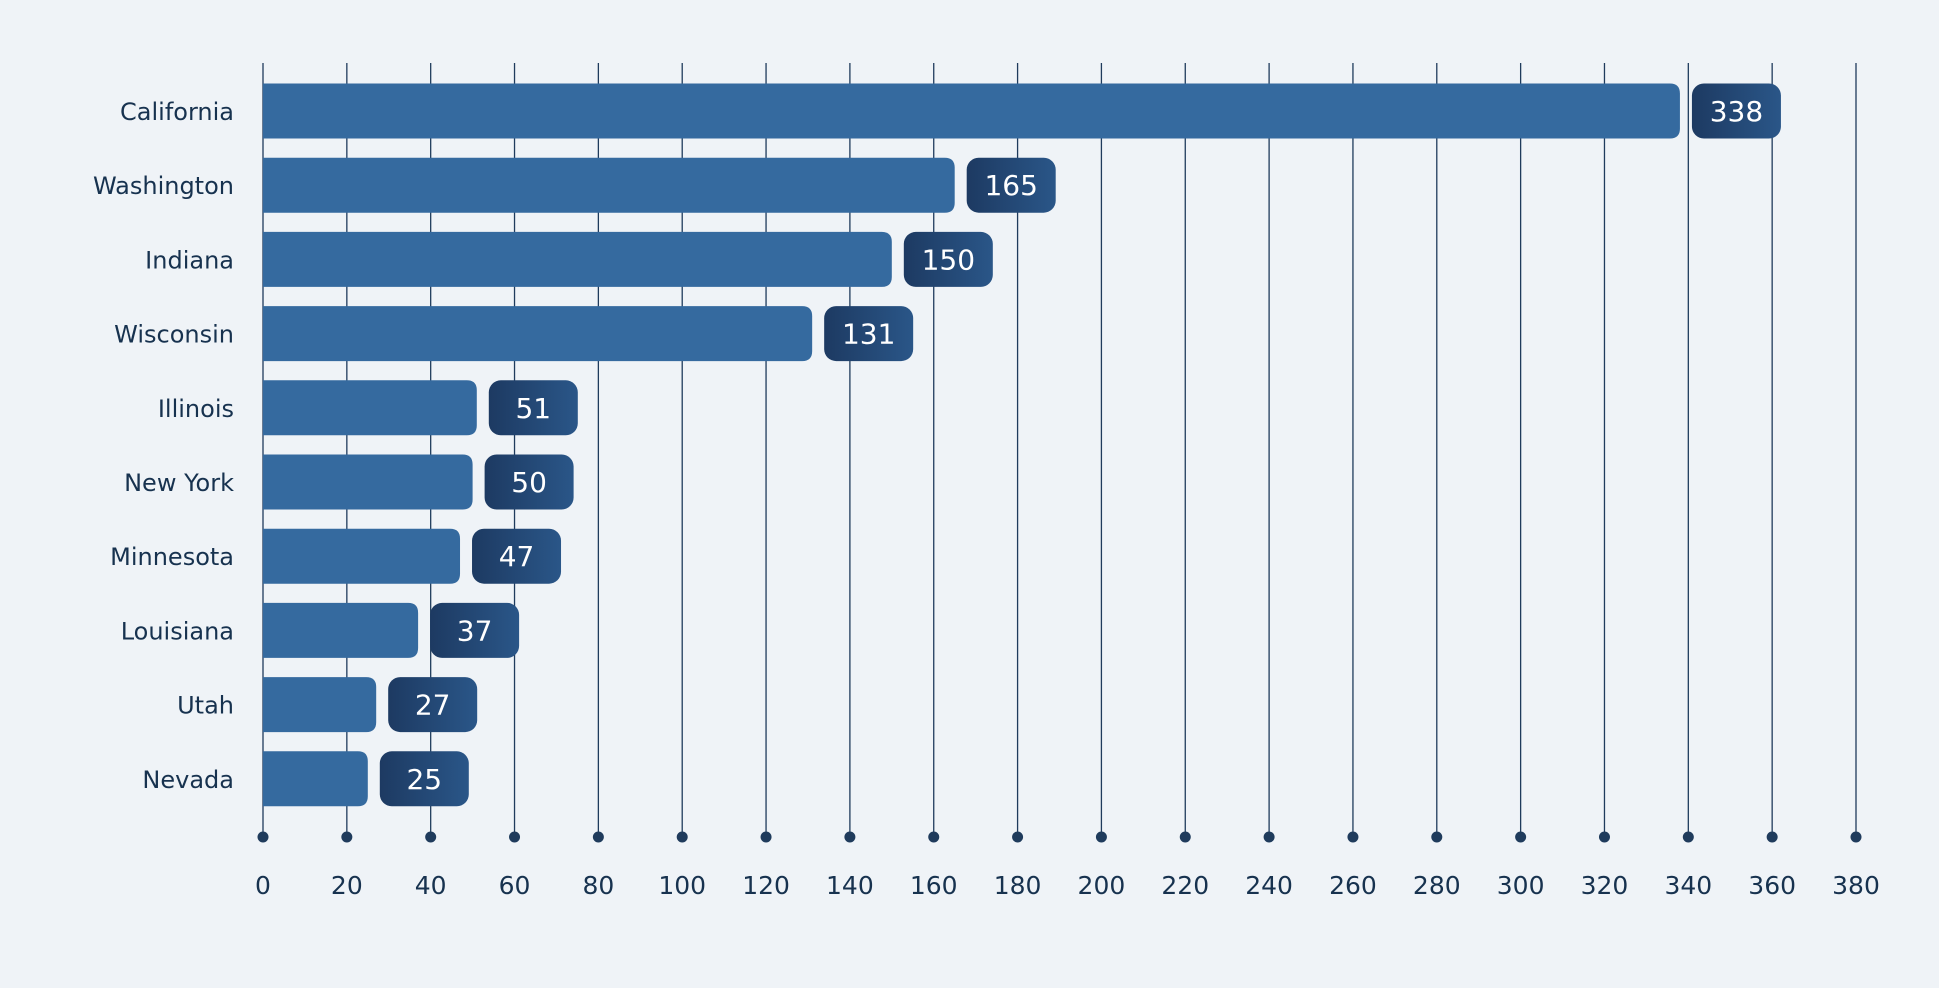 The height and width of the screenshot is (988, 1939). I want to click on x-tick-label: 280, so click(1437, 885).